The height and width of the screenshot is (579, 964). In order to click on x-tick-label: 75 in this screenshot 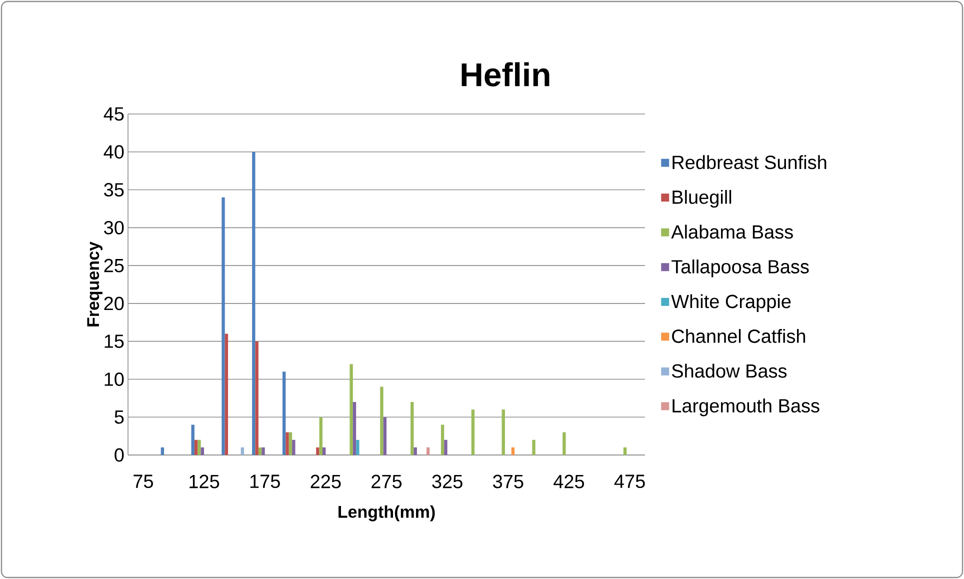, I will do `click(143, 481)`.